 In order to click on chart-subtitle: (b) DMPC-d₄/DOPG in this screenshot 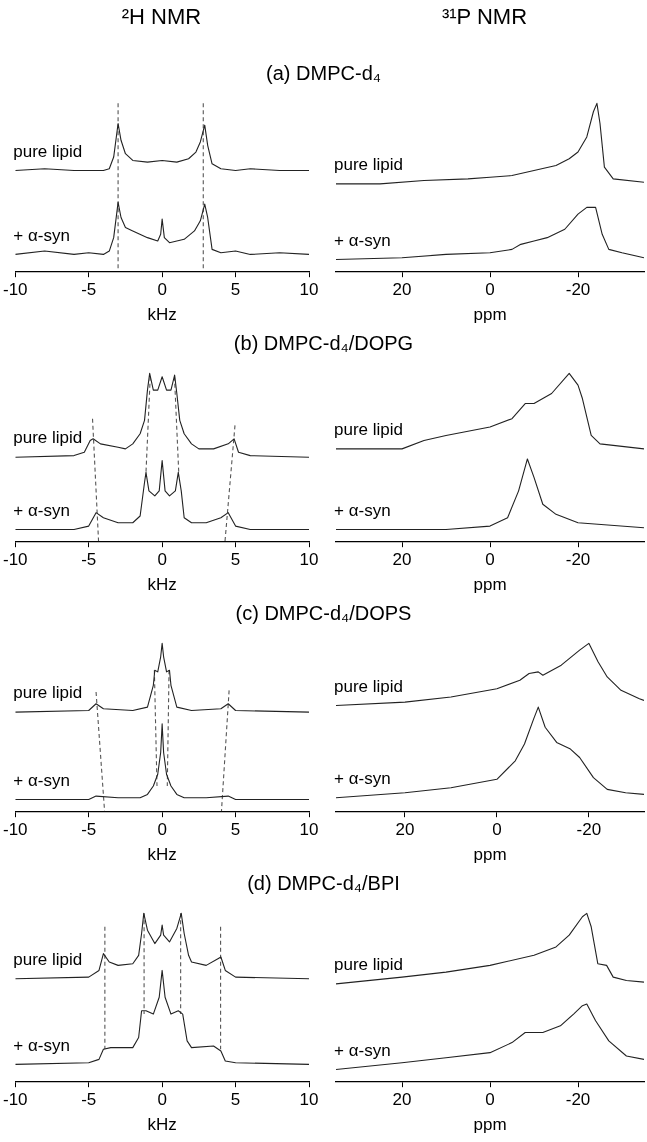, I will do `click(323, 343)`.